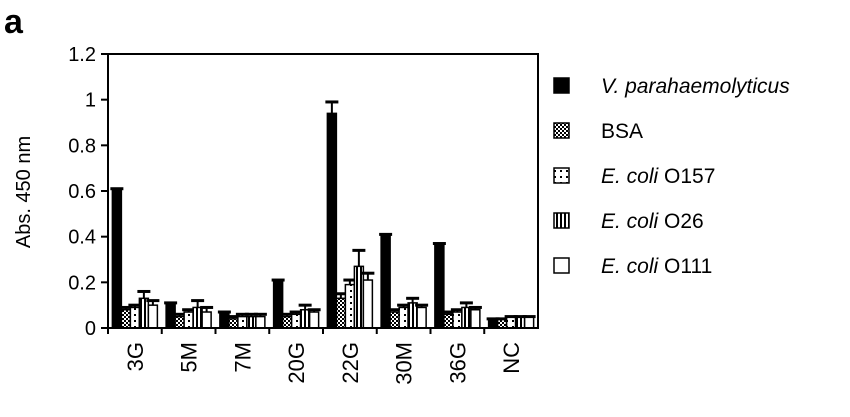 This screenshot has height=417, width=850. I want to click on legend-label-plain: BSA, so click(622, 131).